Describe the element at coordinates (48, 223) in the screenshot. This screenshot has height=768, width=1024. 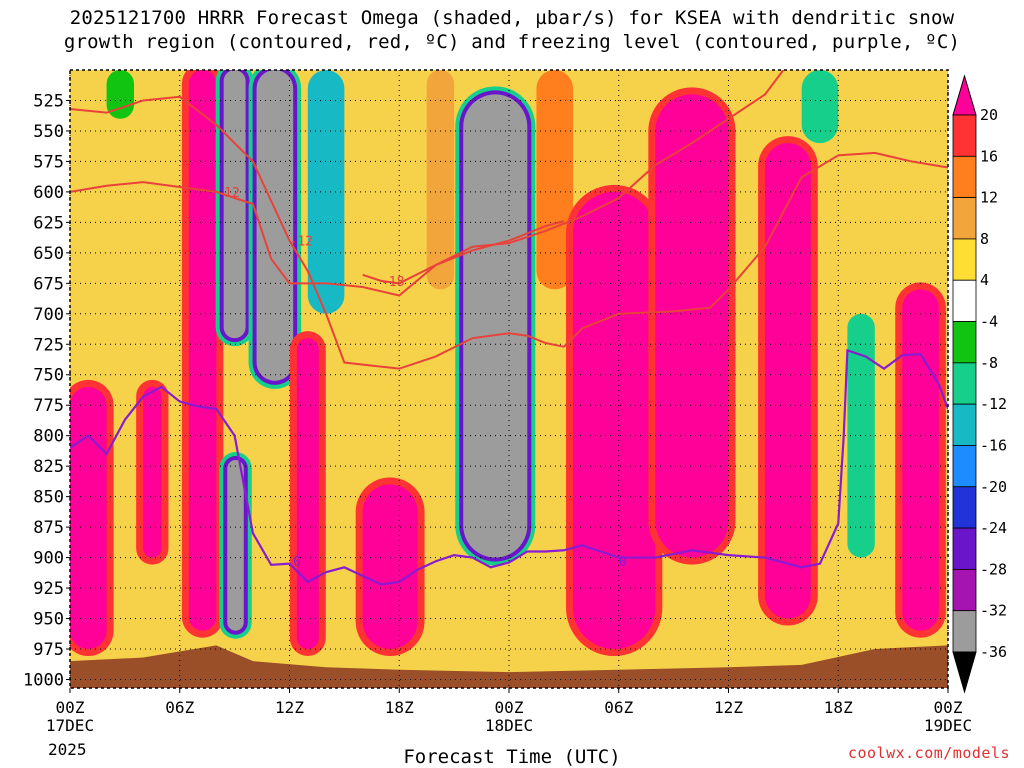
I see `y-tick-label: 625` at that location.